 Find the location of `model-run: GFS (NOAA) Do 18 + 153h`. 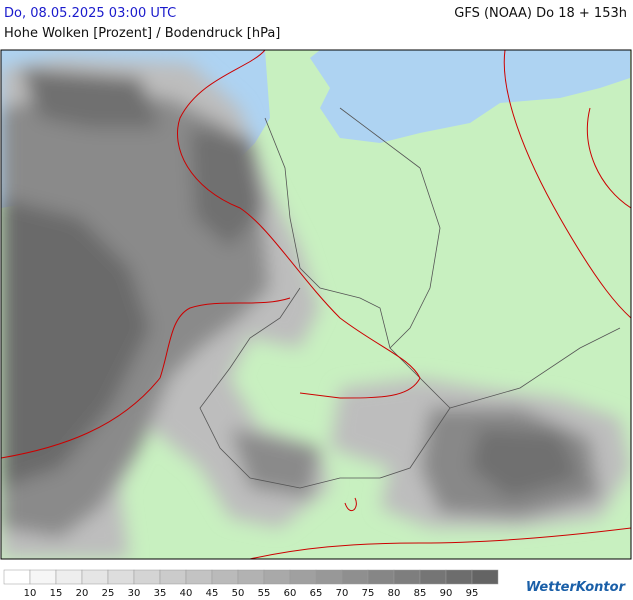

model-run: GFS (NOAA) Do 18 + 153h is located at coordinates (540, 13).